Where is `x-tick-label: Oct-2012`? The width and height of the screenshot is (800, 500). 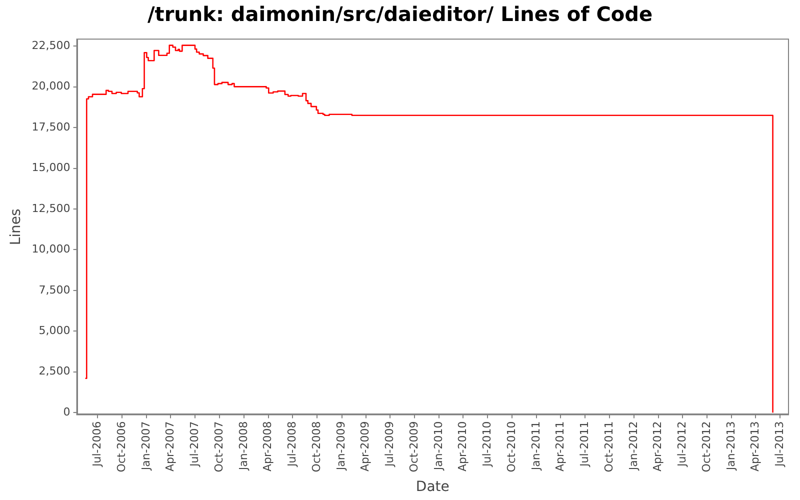 x-tick-label: Oct-2012 is located at coordinates (706, 446).